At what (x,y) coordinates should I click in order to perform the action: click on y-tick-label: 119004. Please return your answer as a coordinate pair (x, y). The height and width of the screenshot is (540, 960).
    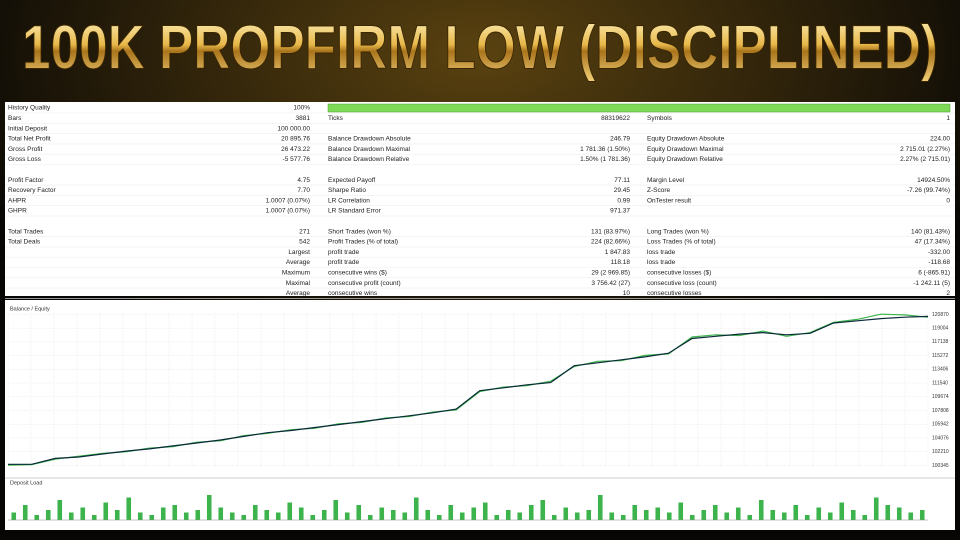
    Looking at the image, I should click on (940, 328).